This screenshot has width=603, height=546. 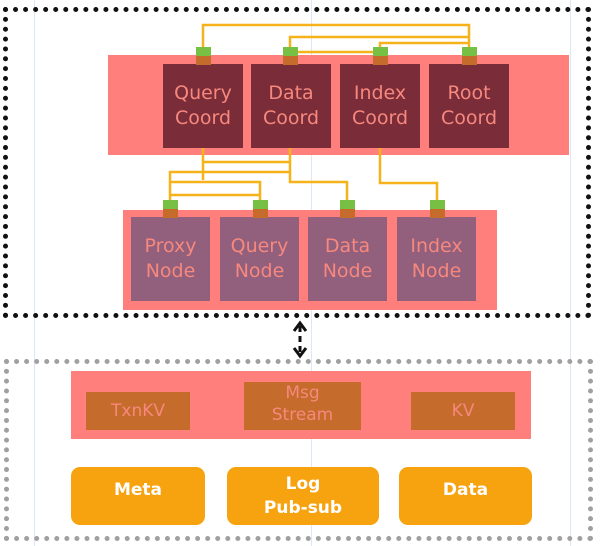 What do you see at coordinates (138, 496) in the screenshot?
I see `meta-storage: Meta` at bounding box center [138, 496].